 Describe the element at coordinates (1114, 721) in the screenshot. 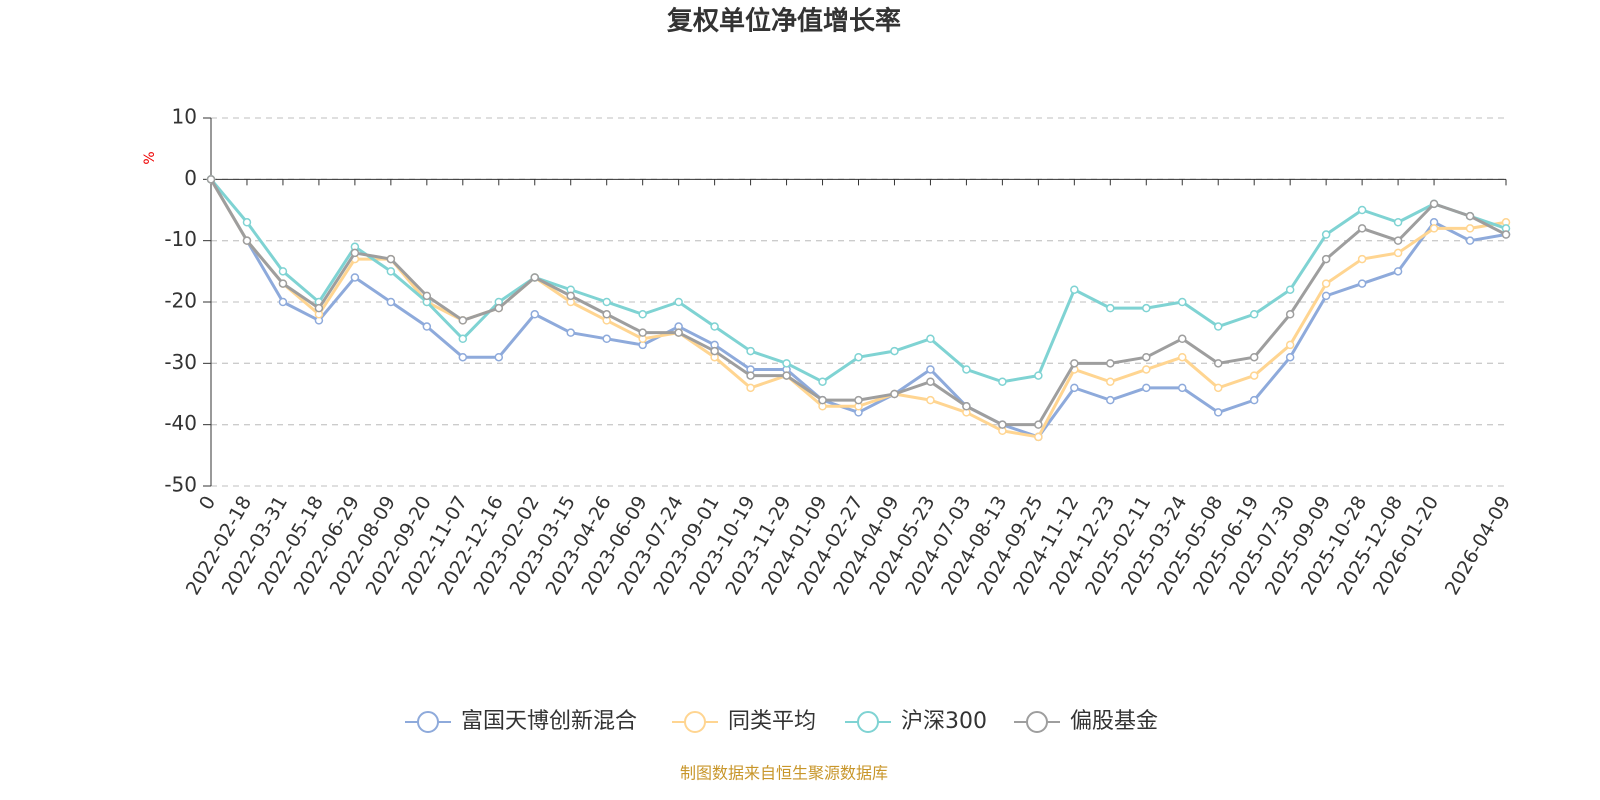

I see `legend-label: 偏股基金` at that location.